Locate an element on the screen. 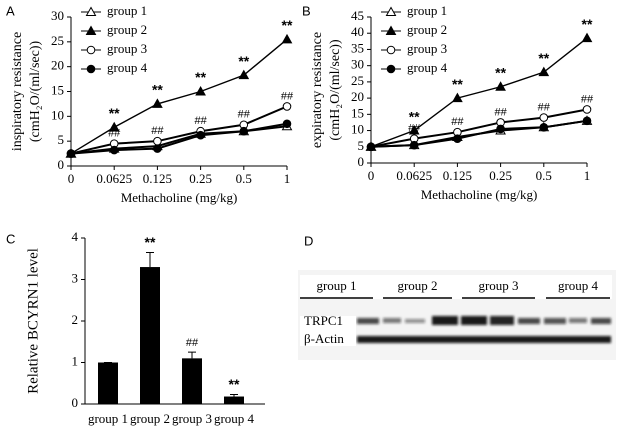 The height and width of the screenshot is (437, 618). y-axis-label: inspiratory resistance is located at coordinates (17, 91).